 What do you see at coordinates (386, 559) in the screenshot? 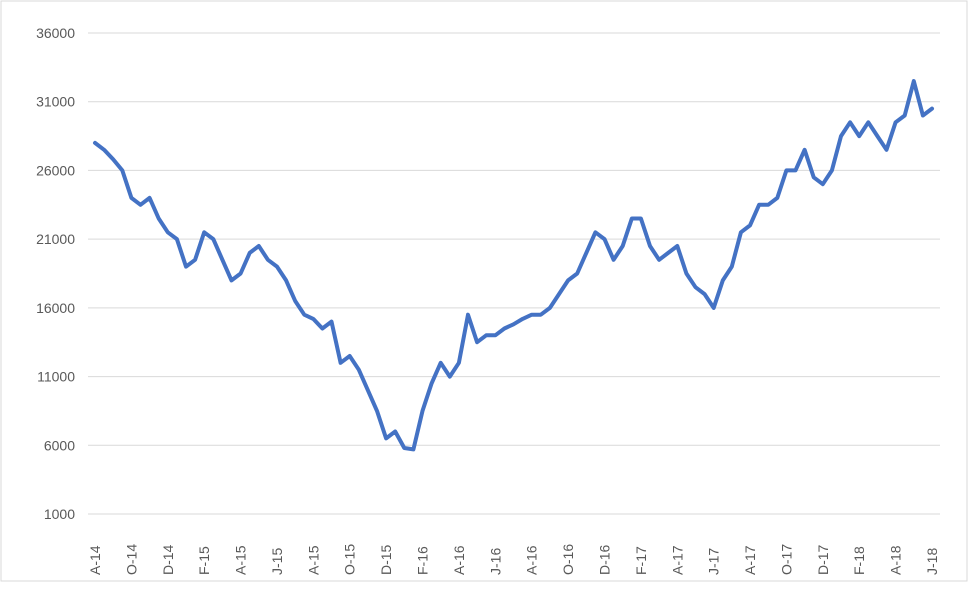
I see `x-tick-label: D-15` at bounding box center [386, 559].